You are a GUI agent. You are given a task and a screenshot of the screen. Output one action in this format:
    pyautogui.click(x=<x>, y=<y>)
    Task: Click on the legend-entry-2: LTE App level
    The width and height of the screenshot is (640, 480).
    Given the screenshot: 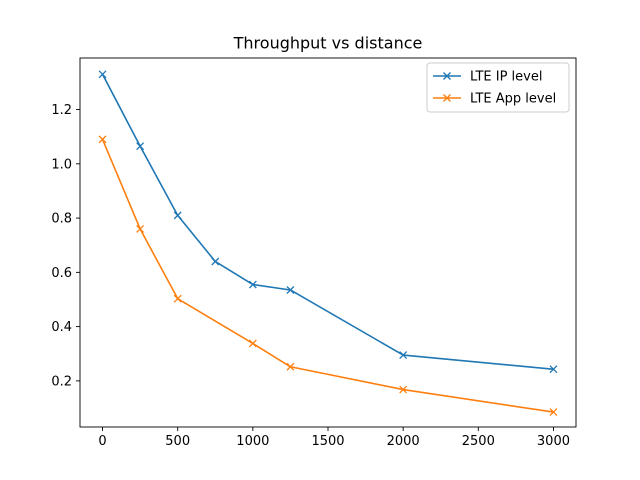 What is the action you would take?
    pyautogui.click(x=494, y=99)
    